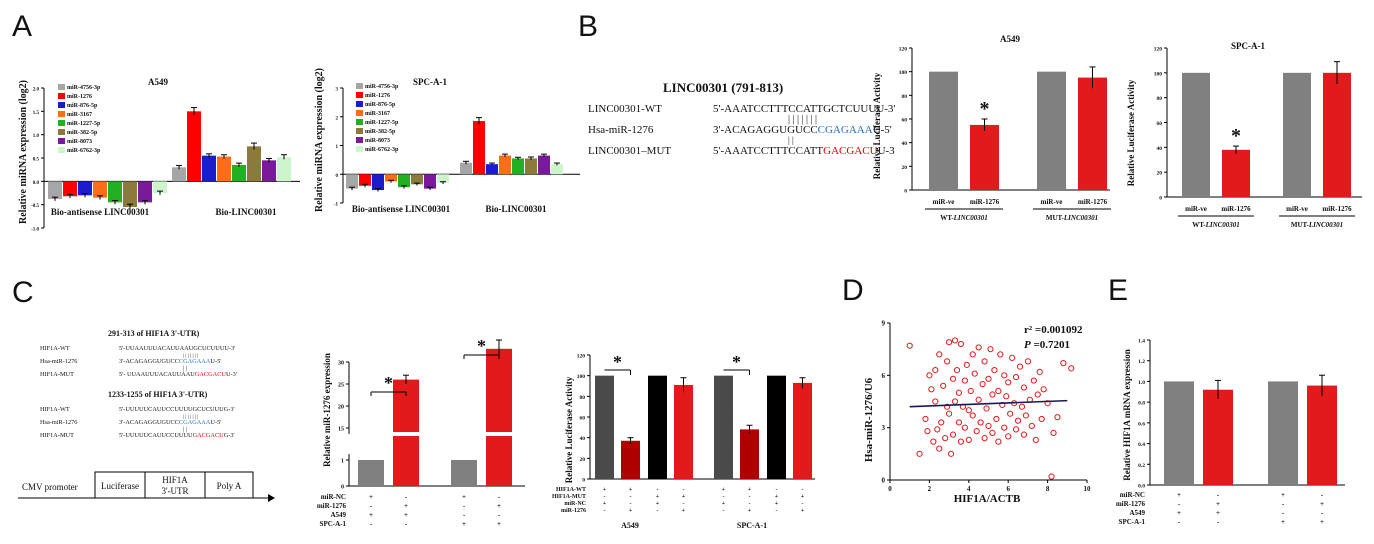 The height and width of the screenshot is (544, 1374). What do you see at coordinates (1322, 504) in the screenshot?
I see `e-row-mark: +` at bounding box center [1322, 504].